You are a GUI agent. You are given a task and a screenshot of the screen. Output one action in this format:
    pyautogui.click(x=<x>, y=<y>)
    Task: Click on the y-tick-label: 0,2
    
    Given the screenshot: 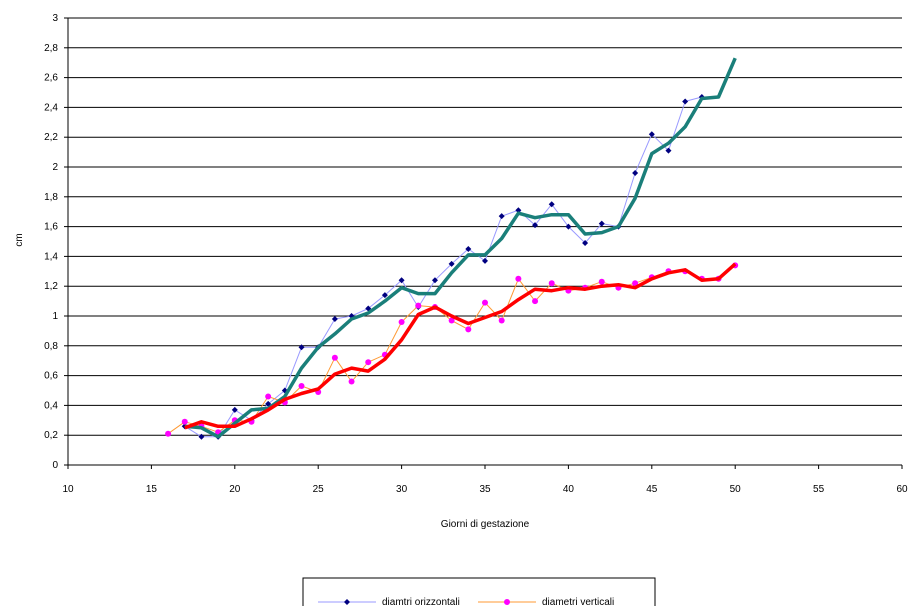 What is the action you would take?
    pyautogui.click(x=51, y=435)
    